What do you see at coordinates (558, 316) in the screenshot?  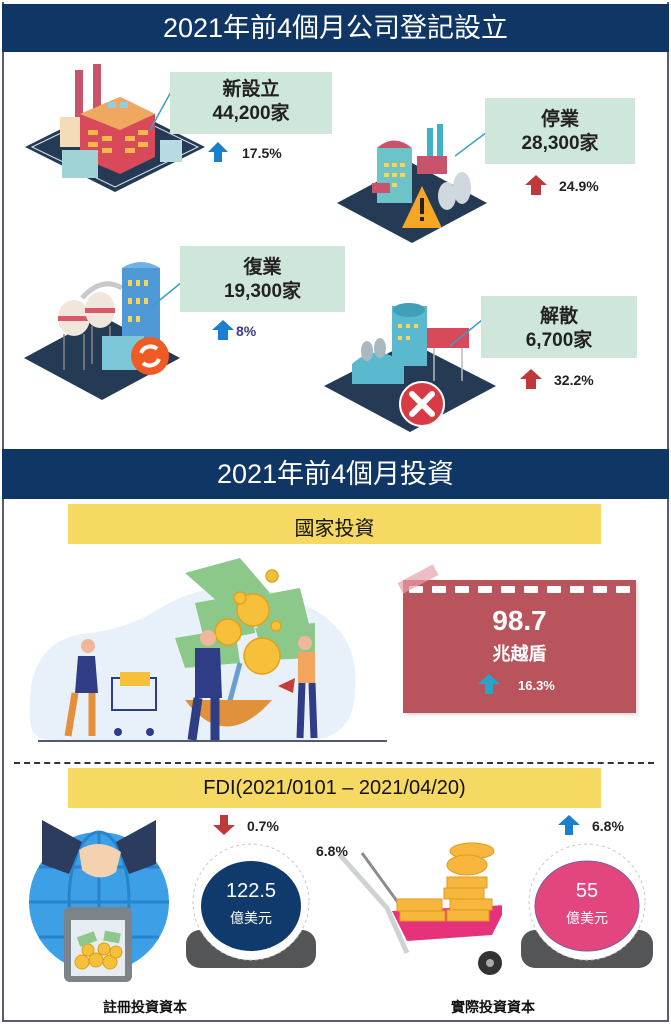 I see `stat-label: 解散` at bounding box center [558, 316].